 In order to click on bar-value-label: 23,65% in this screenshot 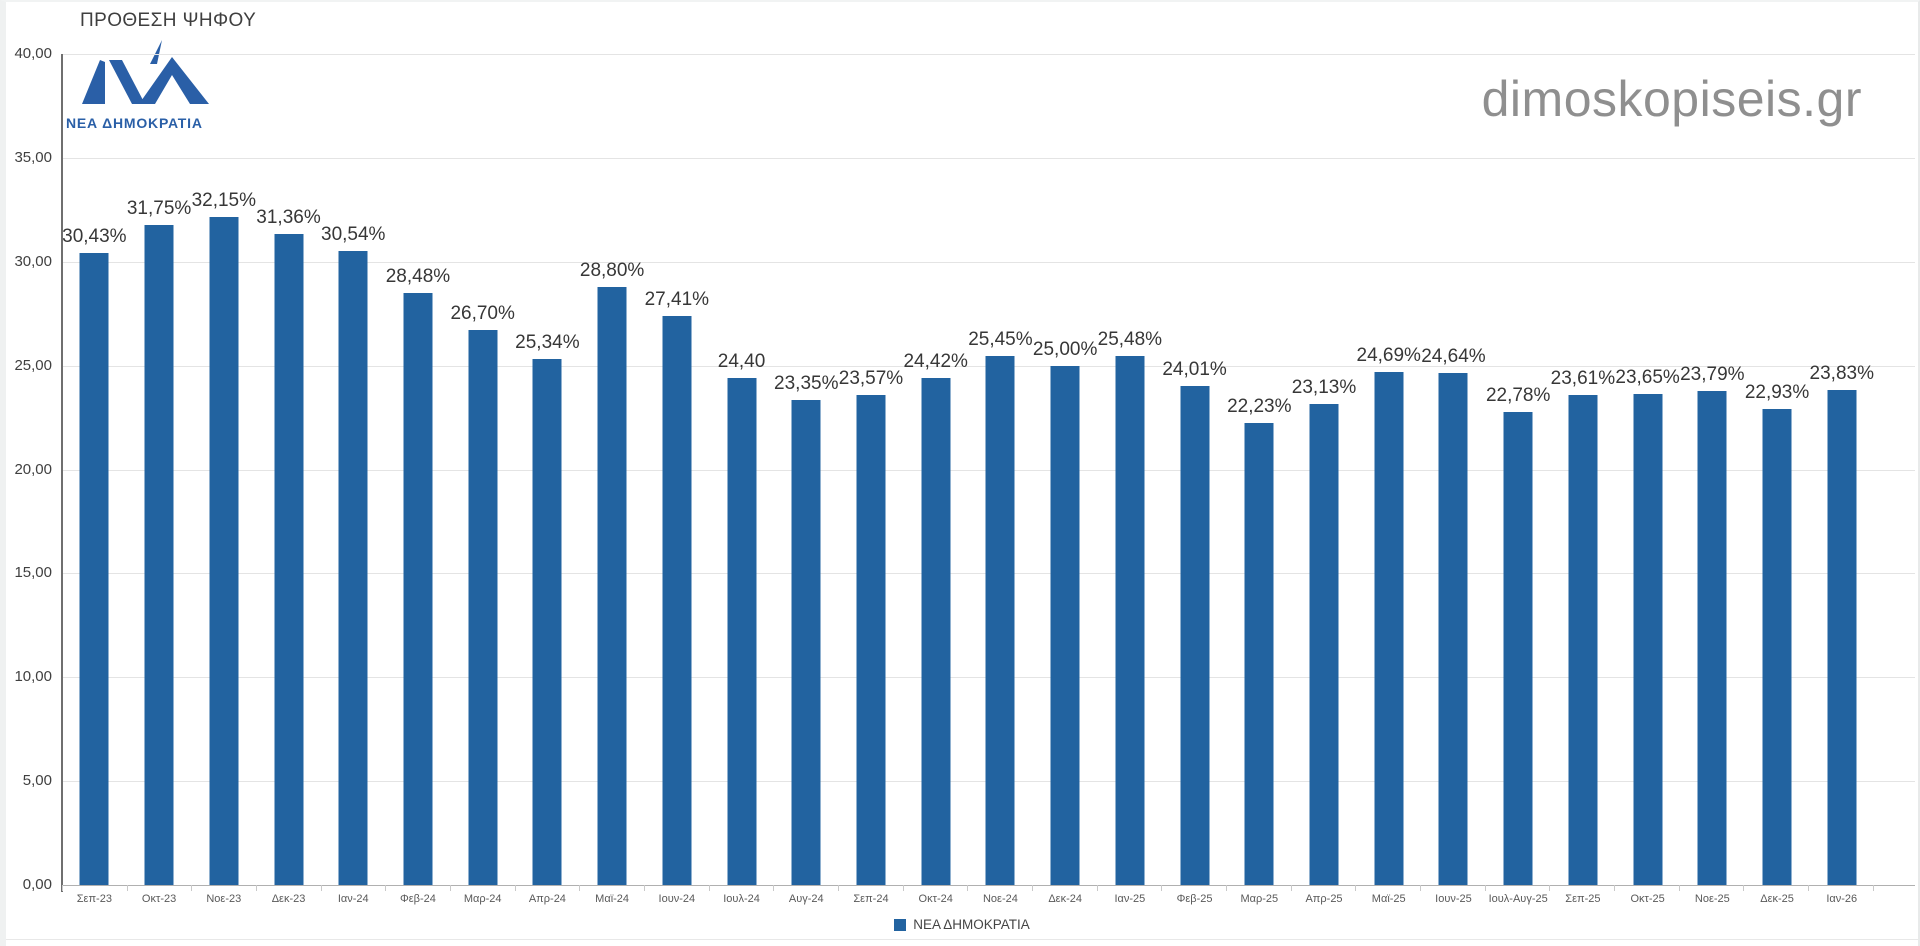, I will do `click(1647, 377)`.